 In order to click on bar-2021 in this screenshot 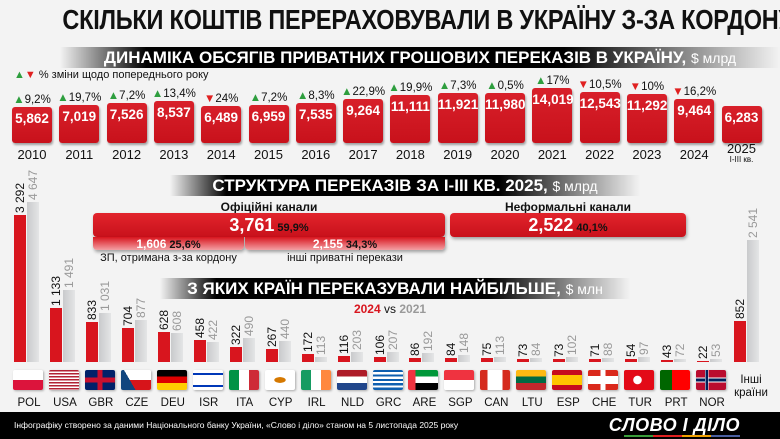, I will do `click(464, 358)`.